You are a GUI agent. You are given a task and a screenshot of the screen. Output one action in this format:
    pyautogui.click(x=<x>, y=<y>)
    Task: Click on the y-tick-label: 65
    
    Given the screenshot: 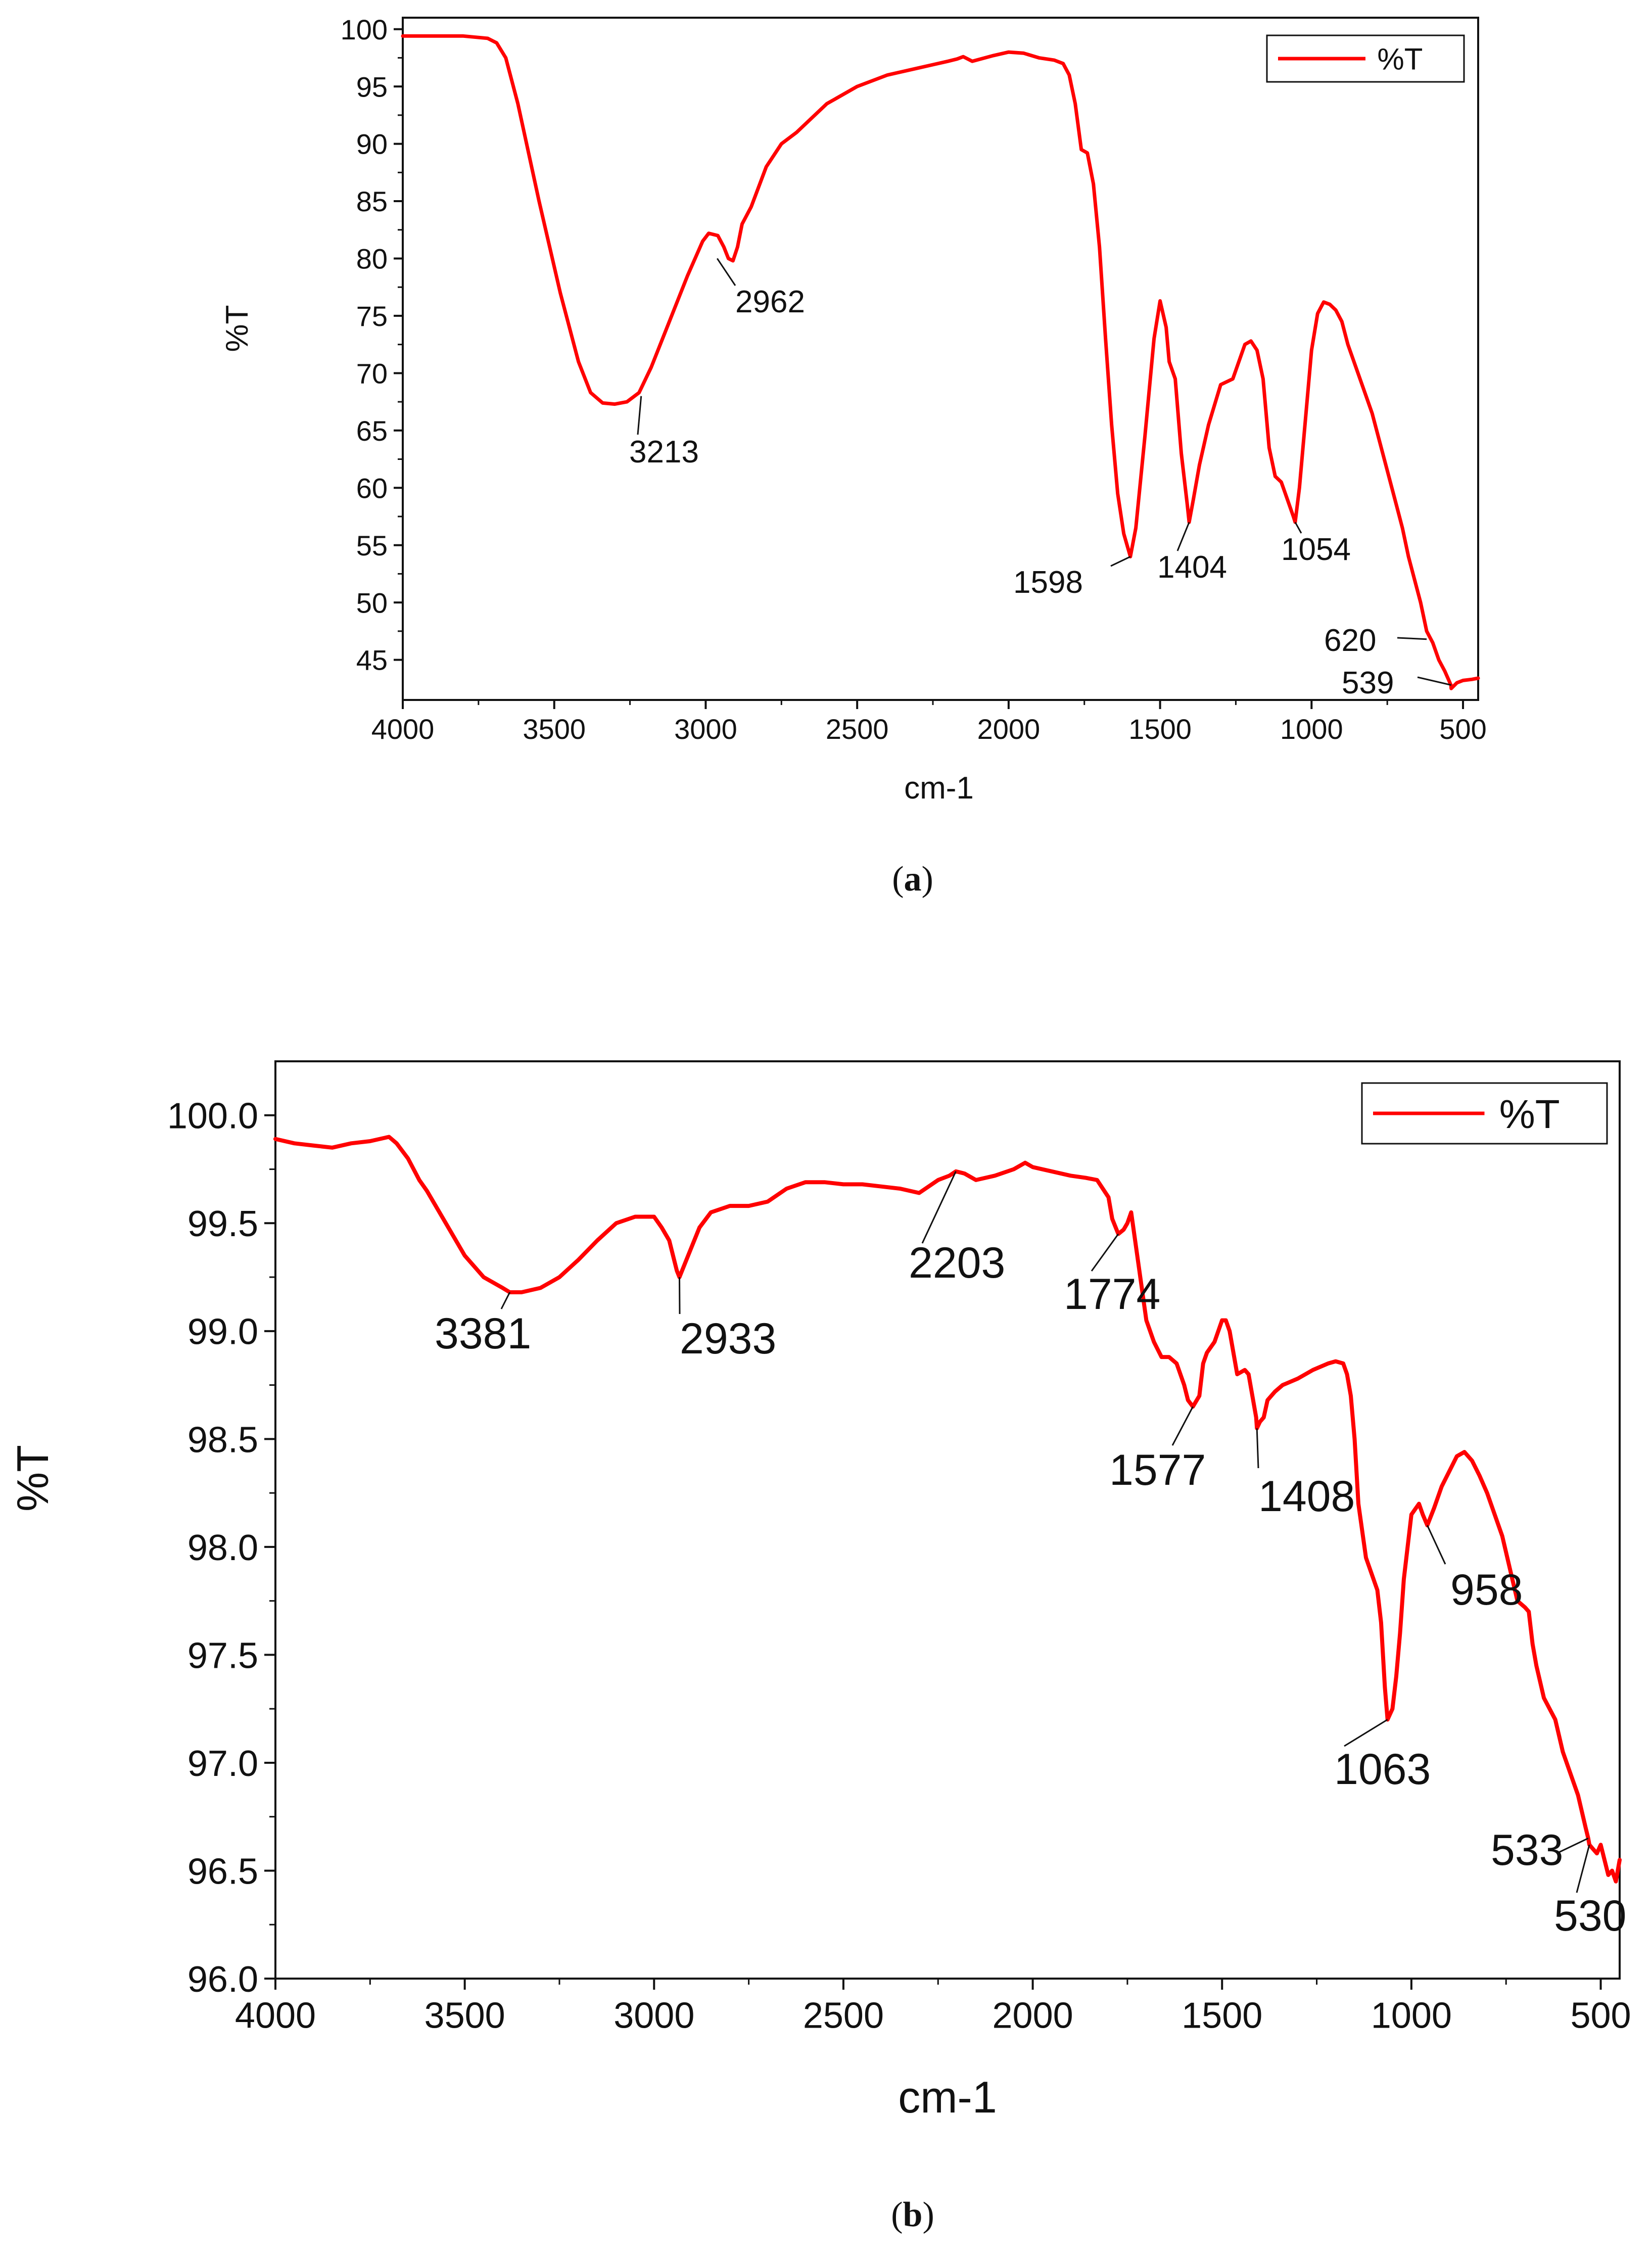 What is the action you would take?
    pyautogui.click(x=372, y=431)
    